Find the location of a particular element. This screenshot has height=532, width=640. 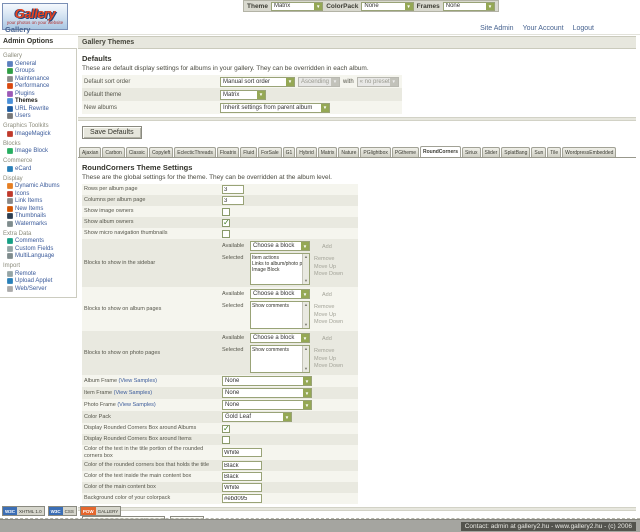

list-item: Image Block is located at coordinates (276, 270).